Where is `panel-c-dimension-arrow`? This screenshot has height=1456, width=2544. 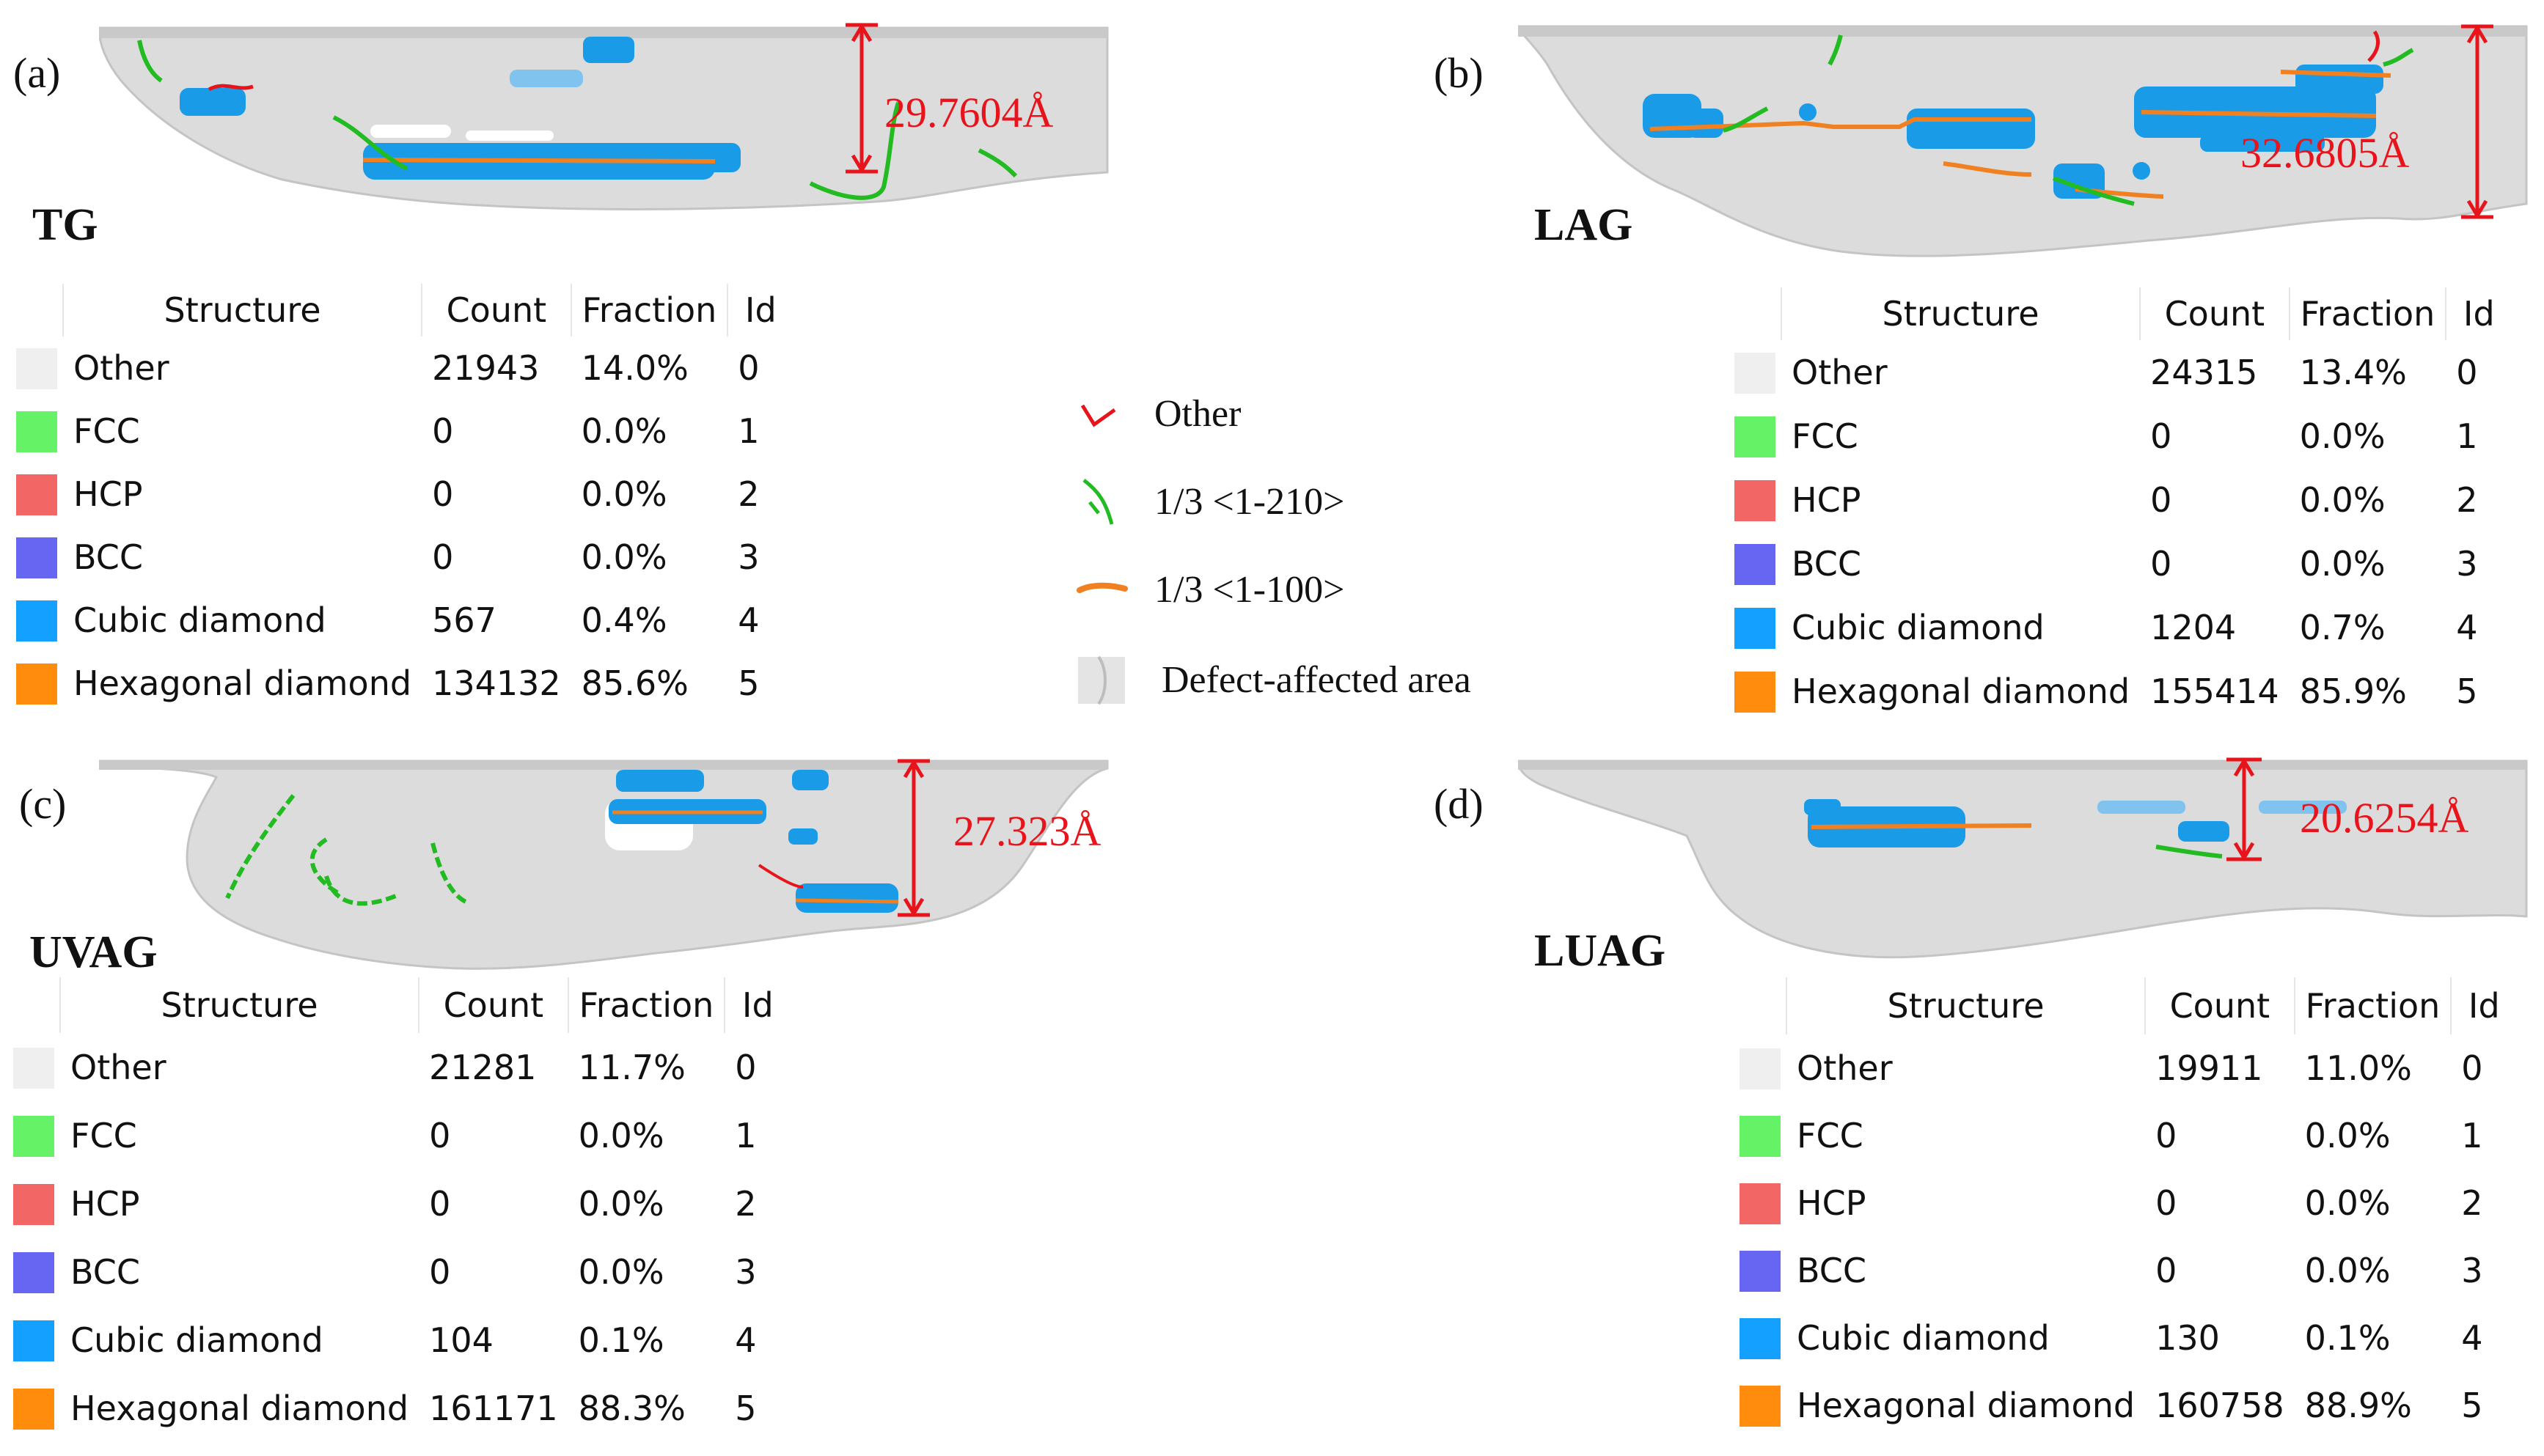 panel-c-dimension-arrow is located at coordinates (914, 838).